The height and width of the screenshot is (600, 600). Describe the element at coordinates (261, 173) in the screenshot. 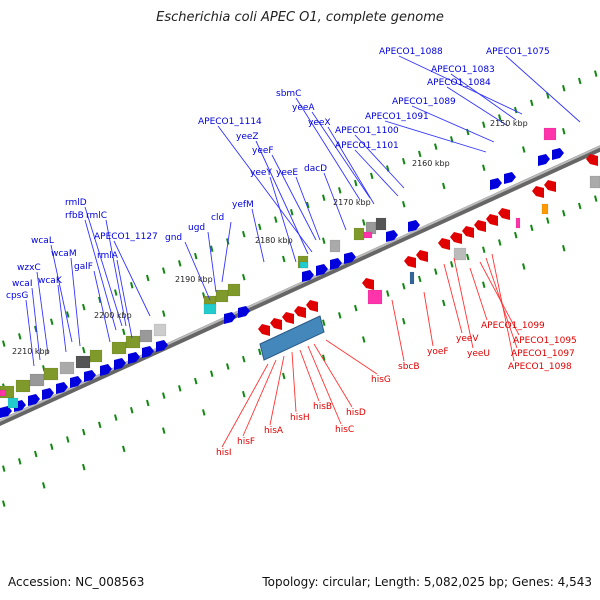

I see `gene-label: yeeY` at that location.